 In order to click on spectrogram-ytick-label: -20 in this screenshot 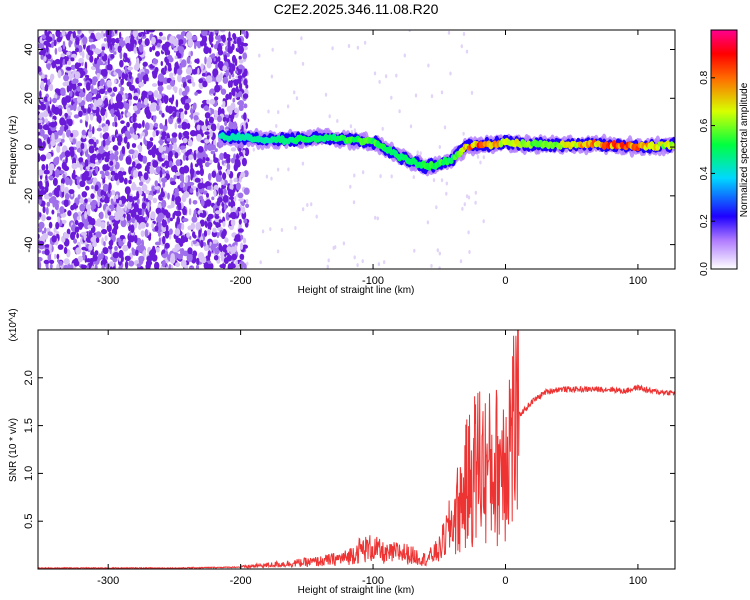, I will do `click(29, 196)`.